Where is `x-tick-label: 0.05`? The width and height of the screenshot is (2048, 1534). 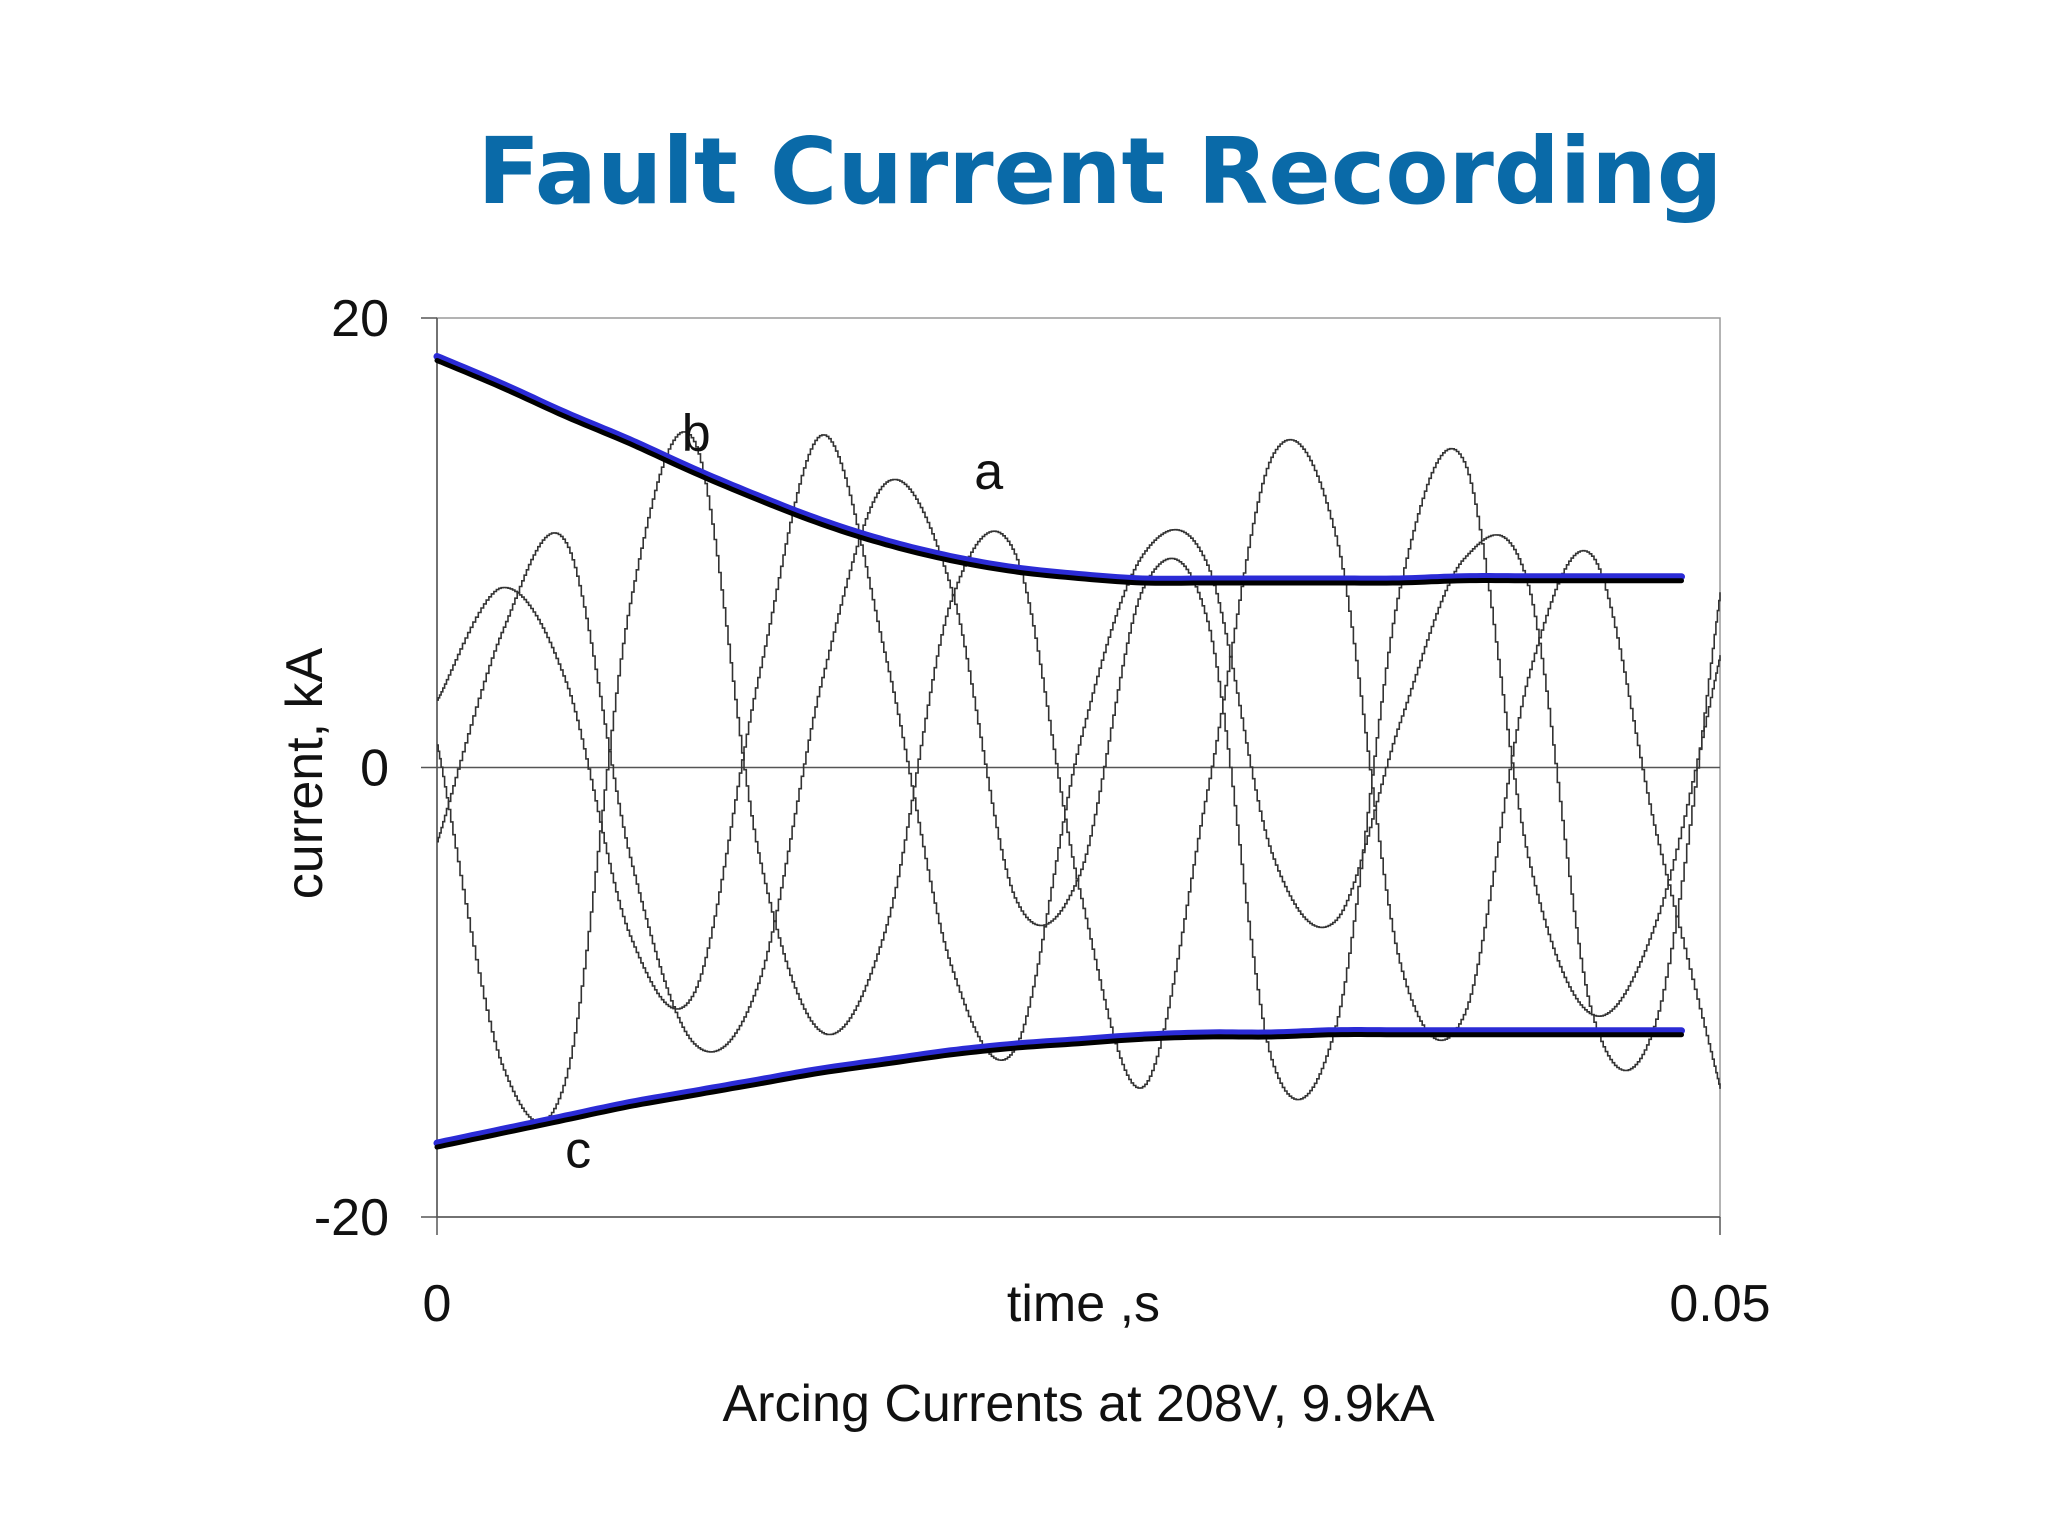 x-tick-label: 0.05 is located at coordinates (1719, 1304).